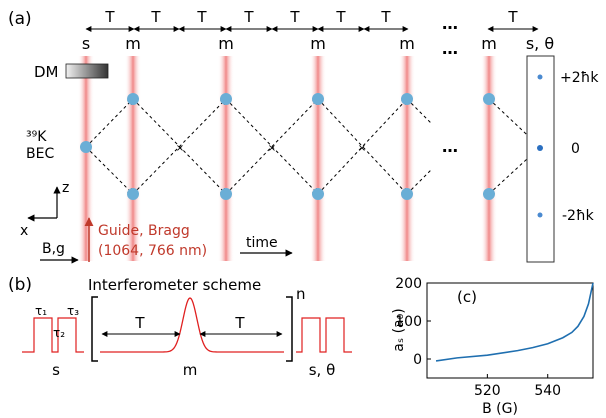 Image resolution: width=606 pixels, height=418 pixels. Describe the element at coordinates (517, 386) in the screenshot. I see `x-ticks: 520 540` at that location.